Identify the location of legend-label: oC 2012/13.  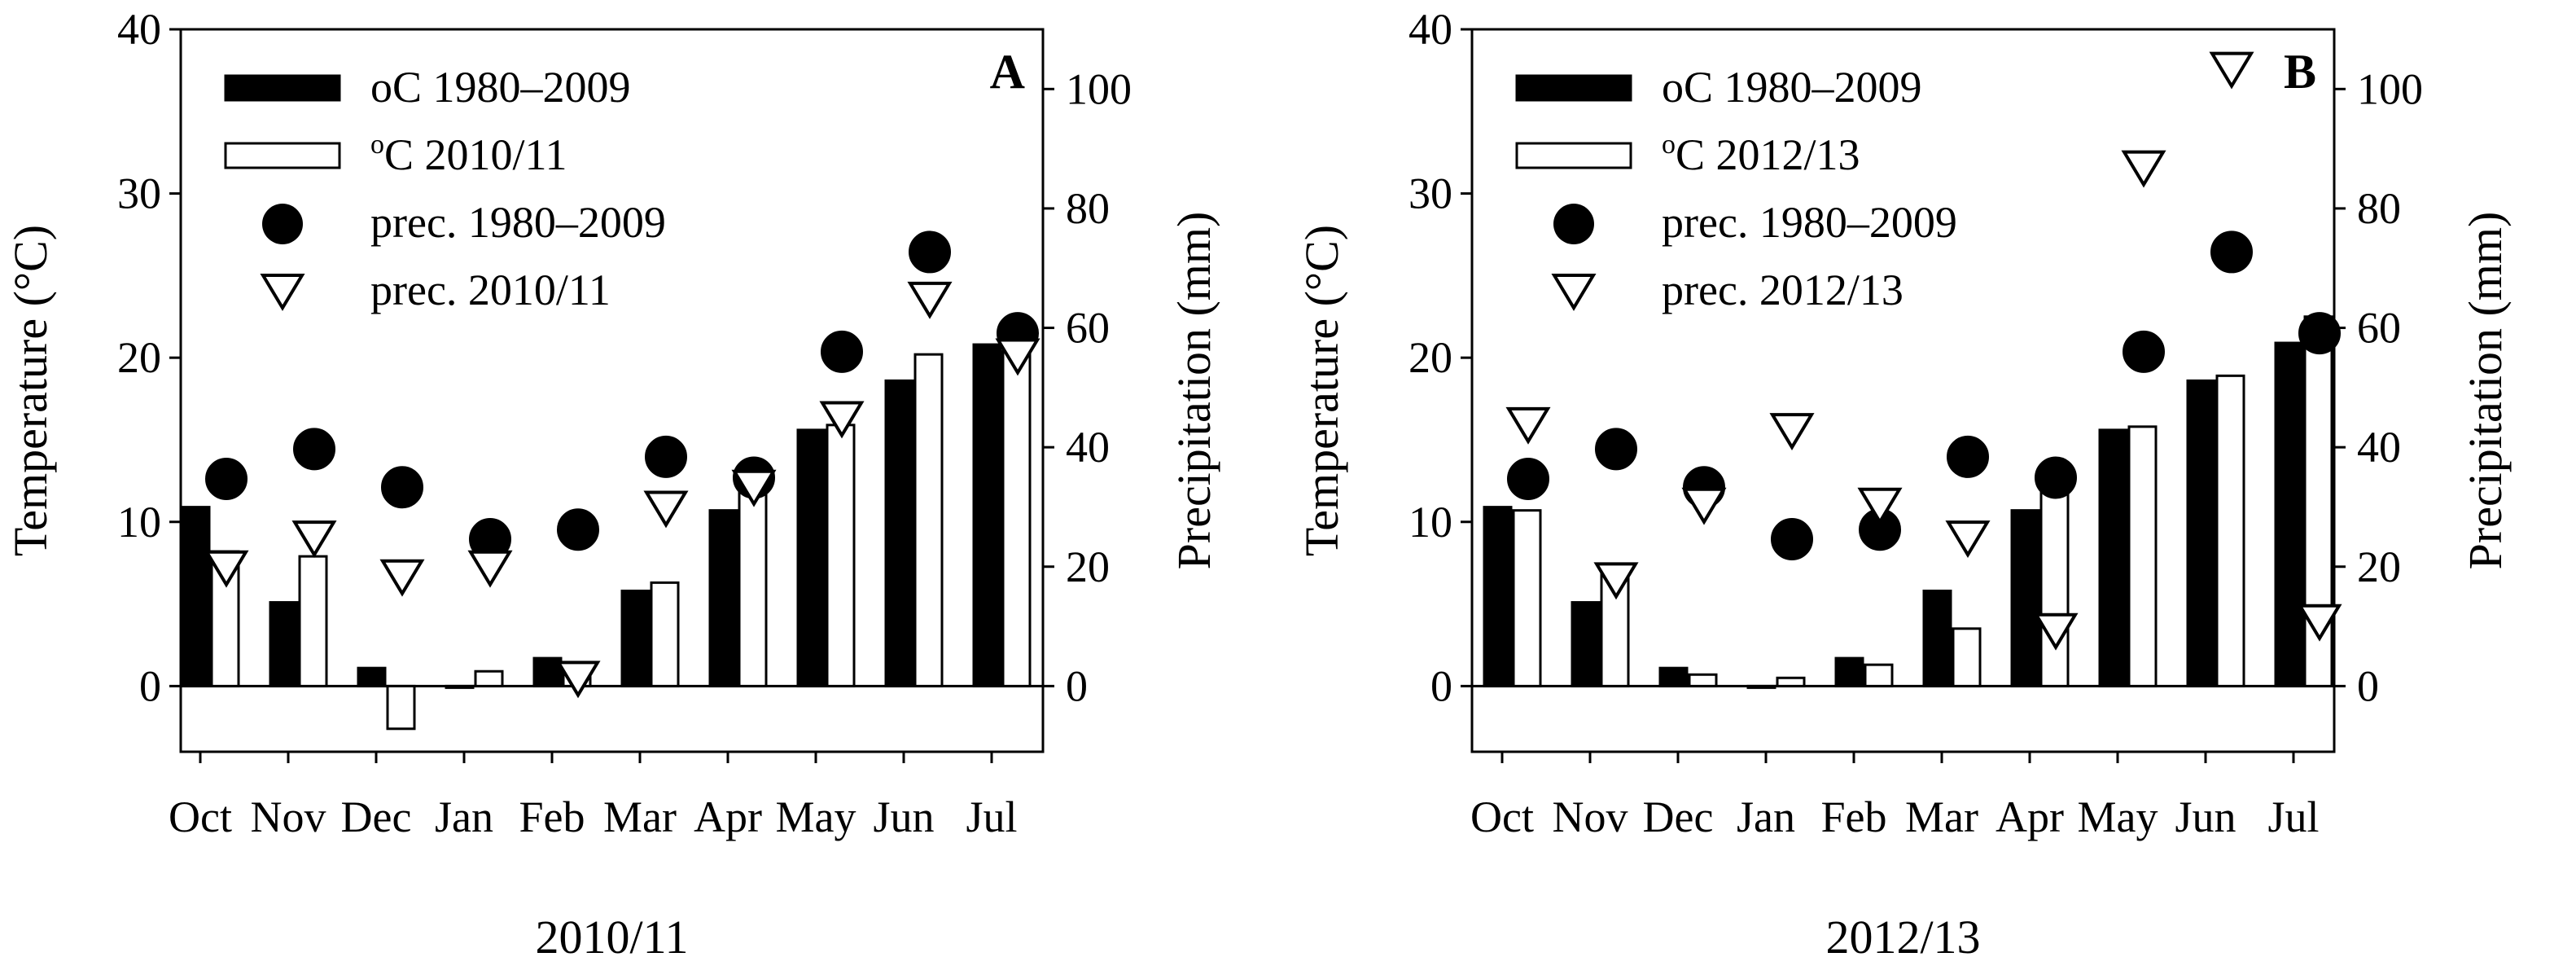
(1761, 155).